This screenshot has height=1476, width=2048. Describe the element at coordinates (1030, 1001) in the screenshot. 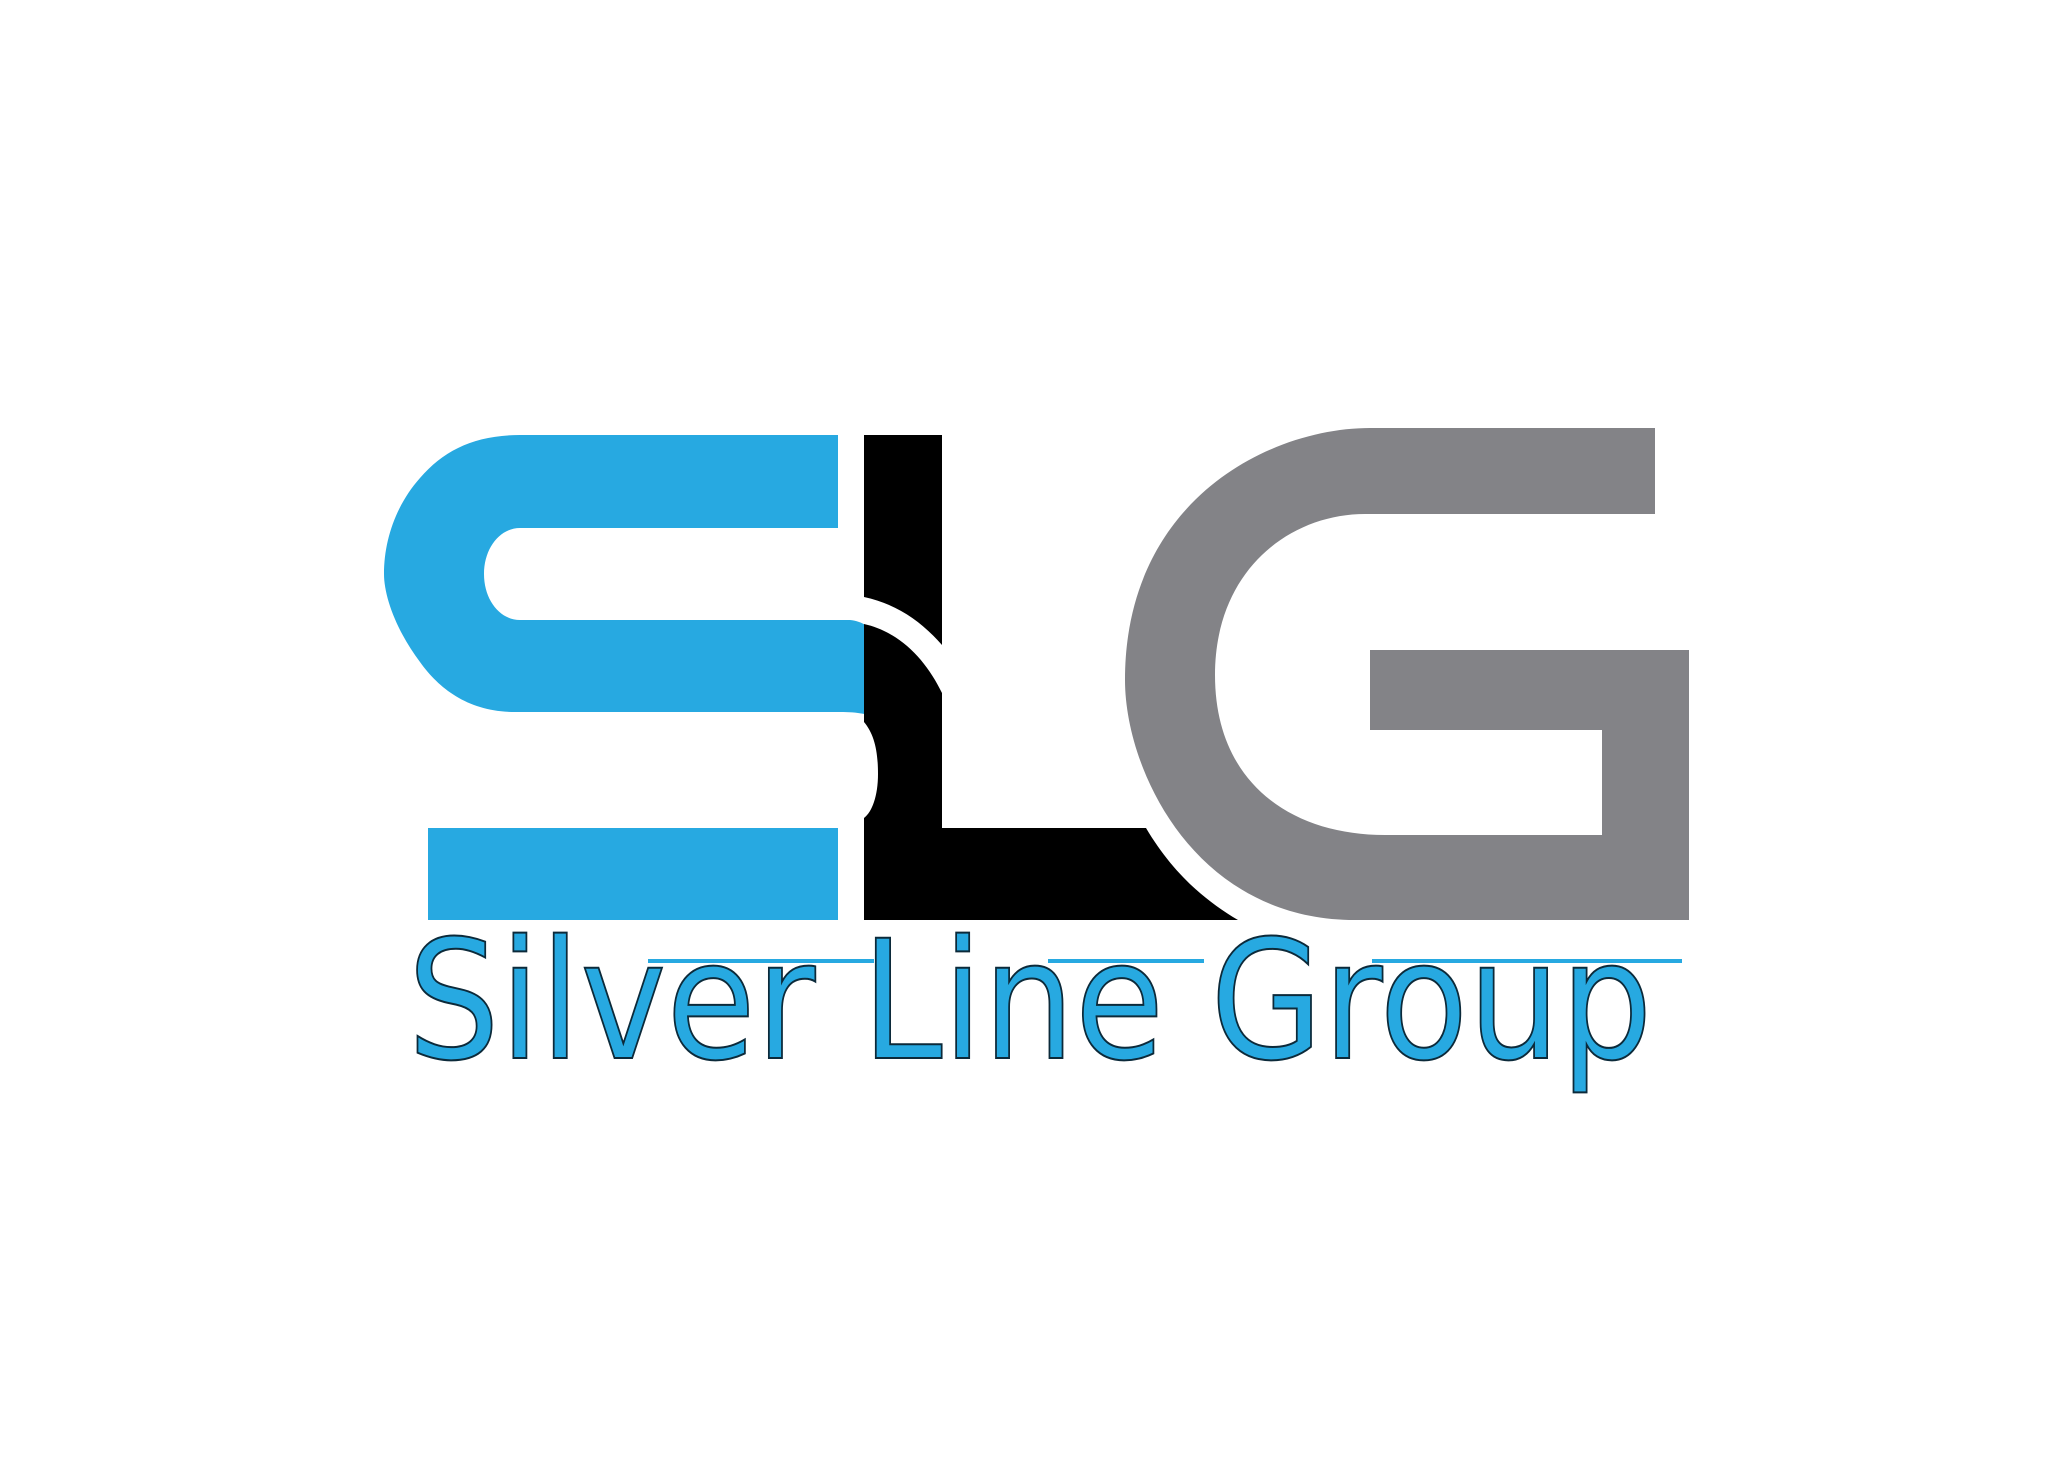

I see `wordmark: Silver Line Group` at that location.